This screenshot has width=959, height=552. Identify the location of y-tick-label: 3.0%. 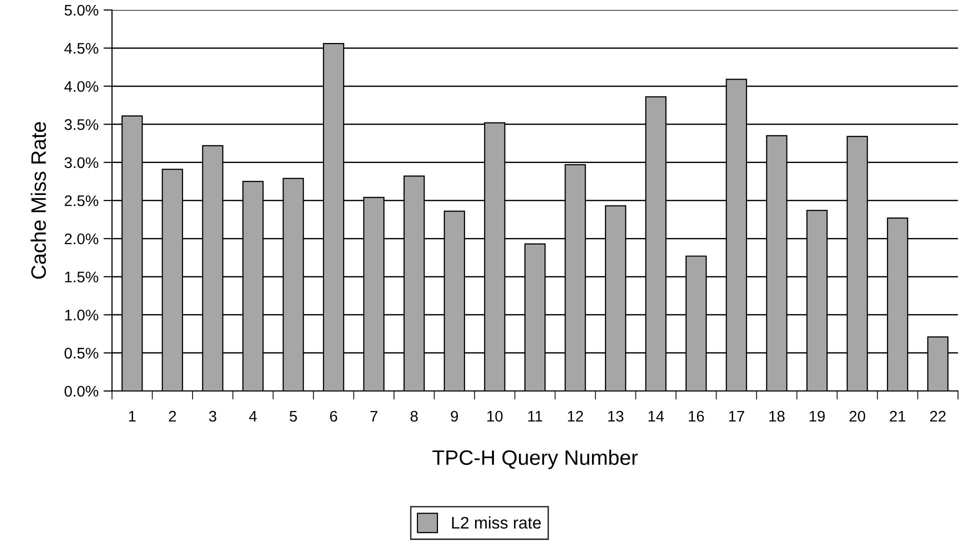
(81, 162).